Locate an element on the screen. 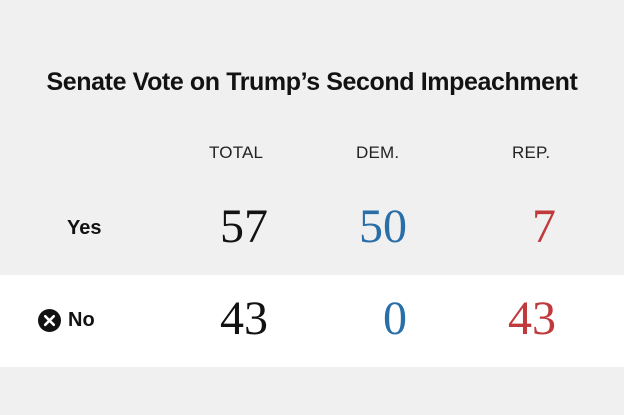  column-header-dem: DEM. is located at coordinates (378, 152).